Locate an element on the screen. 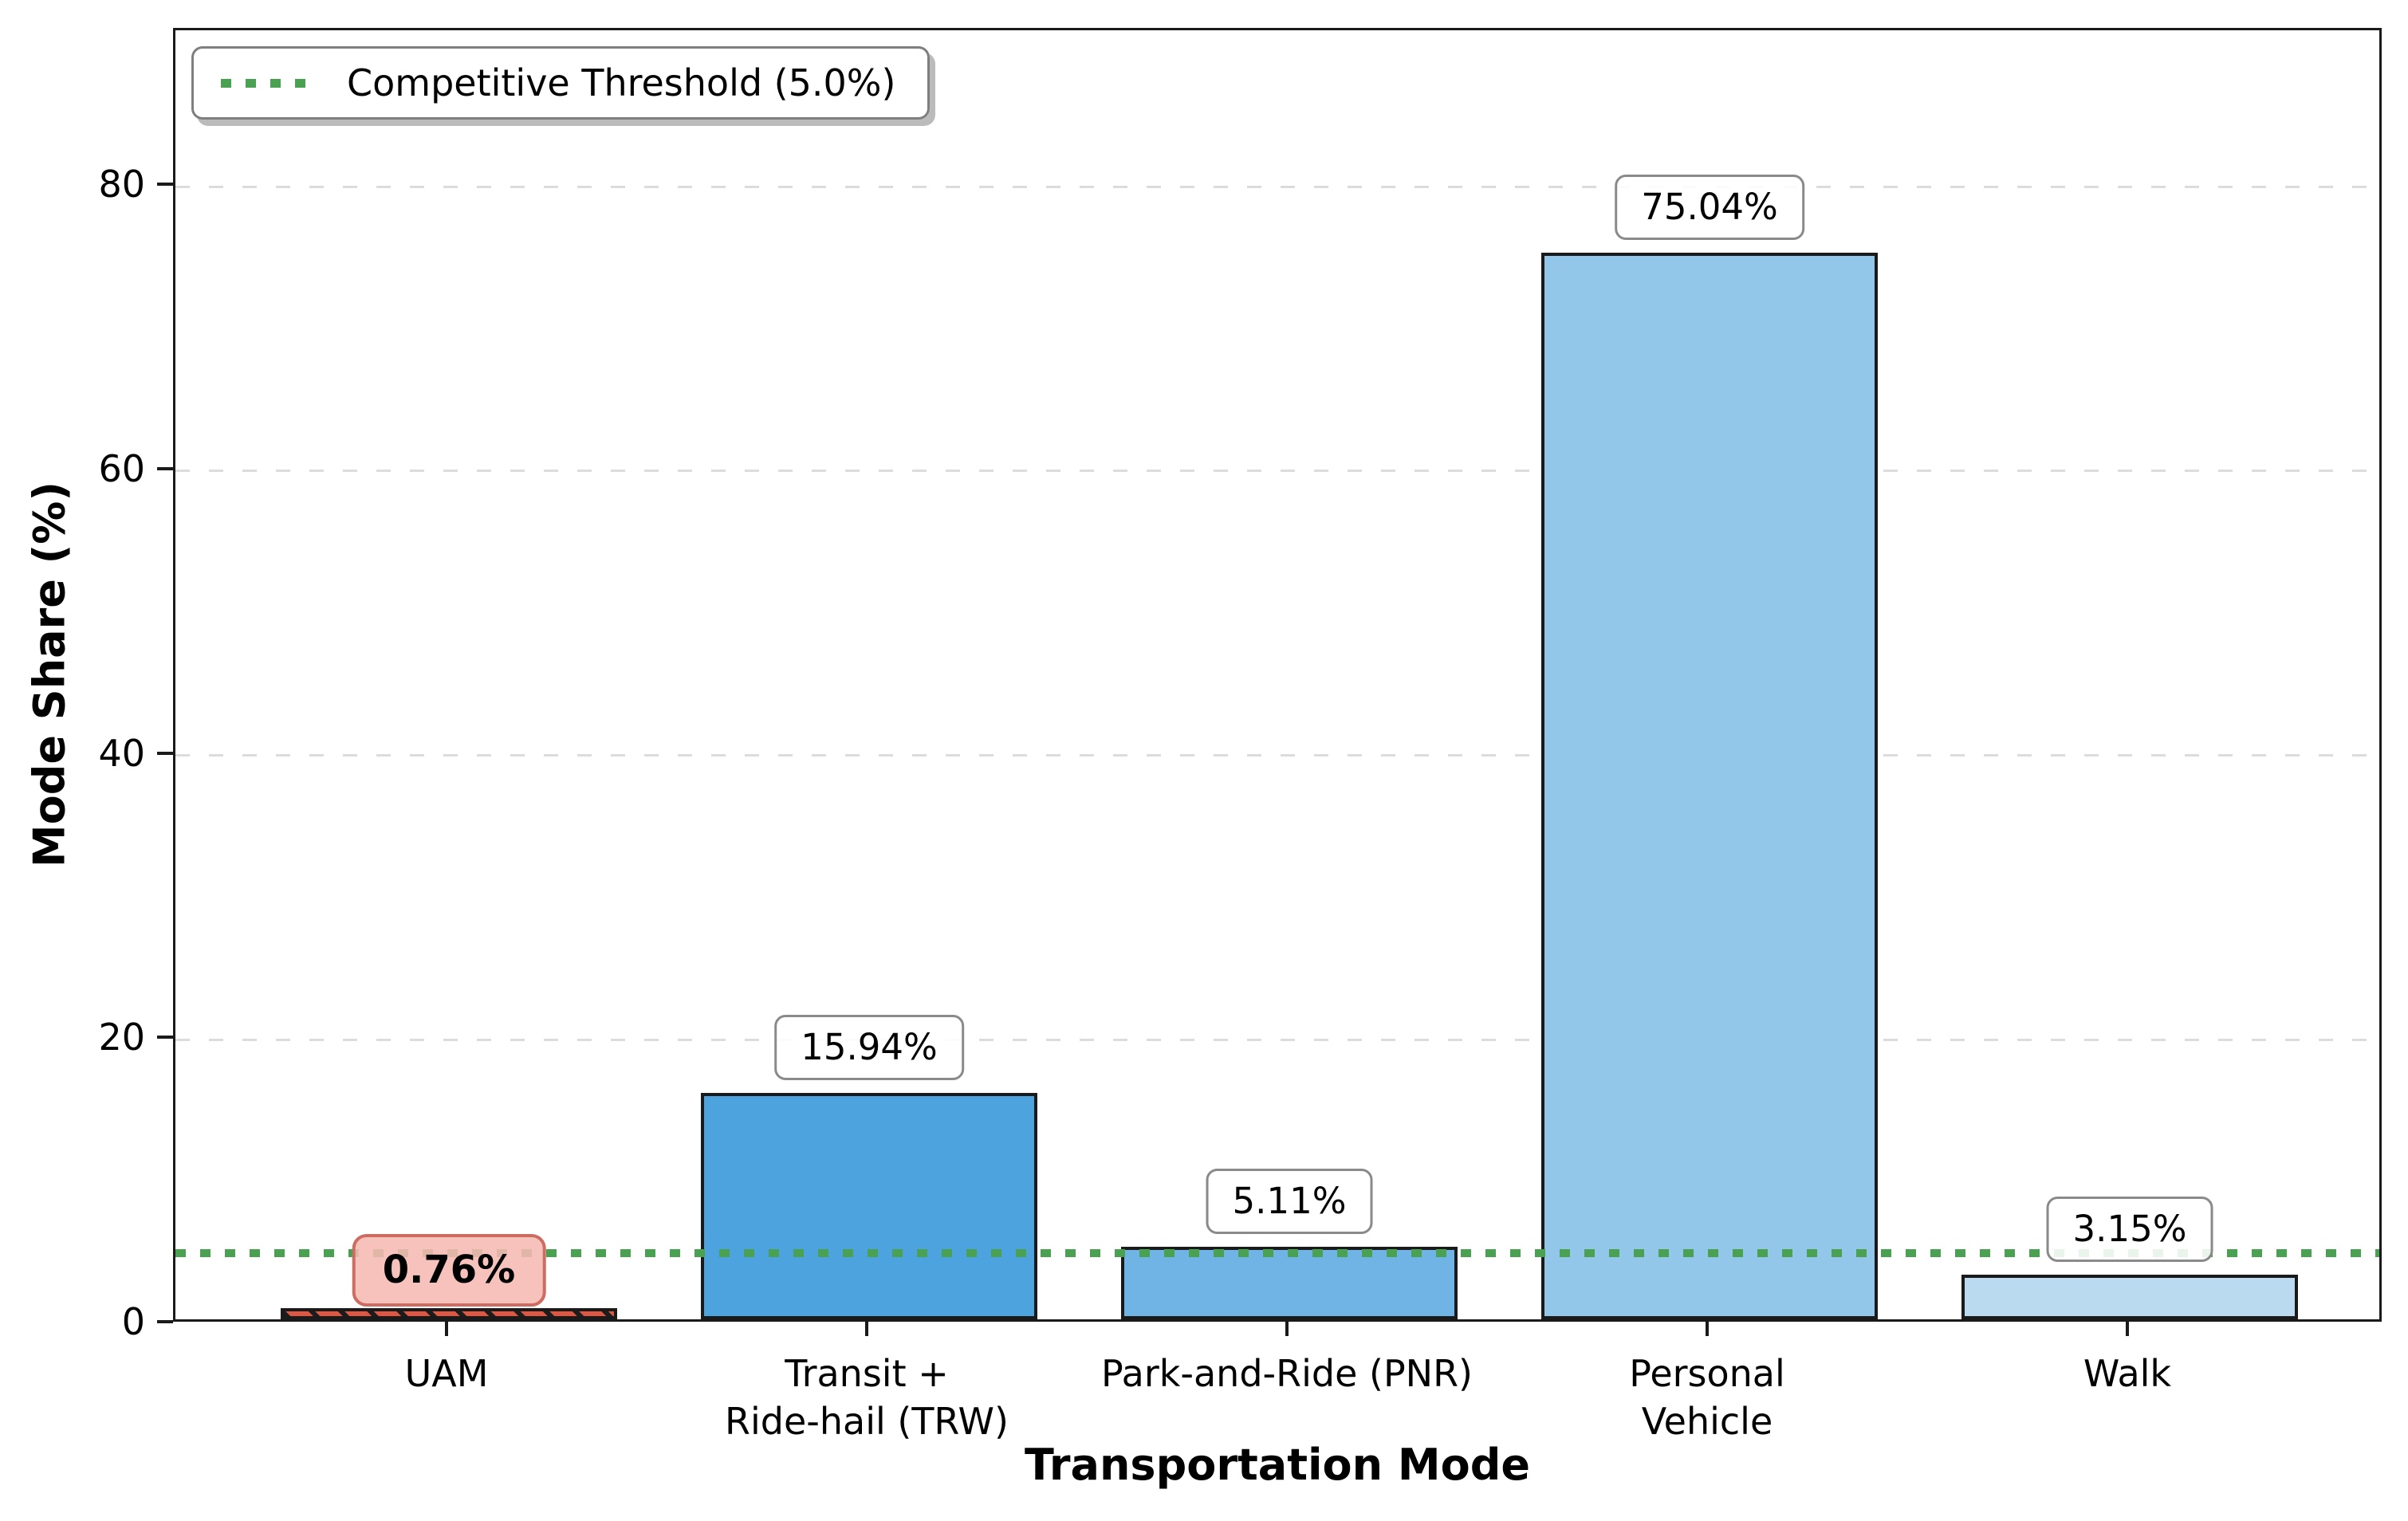  y-tick-label: 0 is located at coordinates (133, 1321).